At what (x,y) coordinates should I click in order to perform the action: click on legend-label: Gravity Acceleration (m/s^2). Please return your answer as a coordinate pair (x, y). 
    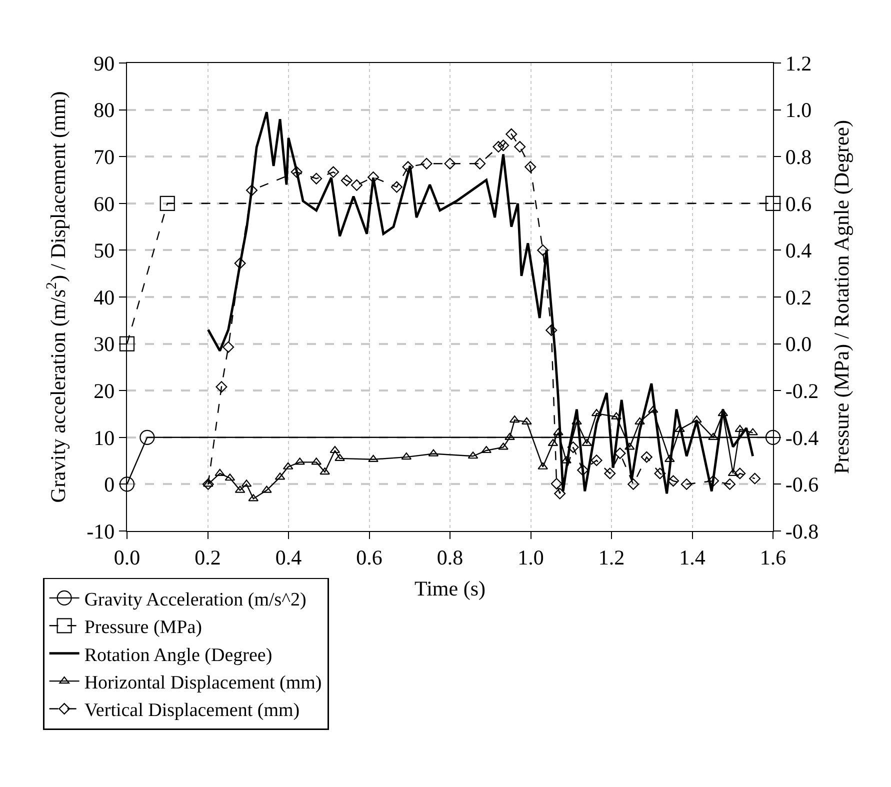
    Looking at the image, I should click on (195, 599).